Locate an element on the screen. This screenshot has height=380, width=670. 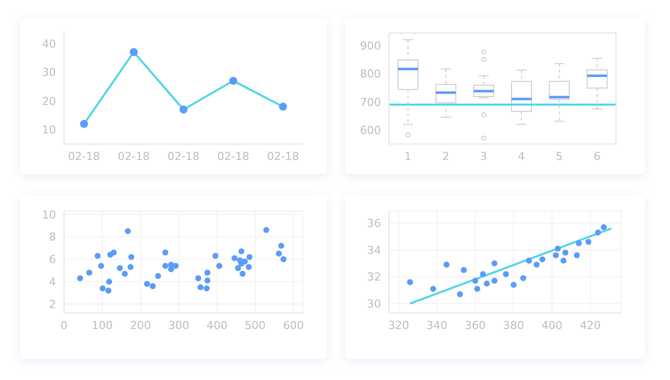
x-tick-label: 5 is located at coordinates (559, 156).